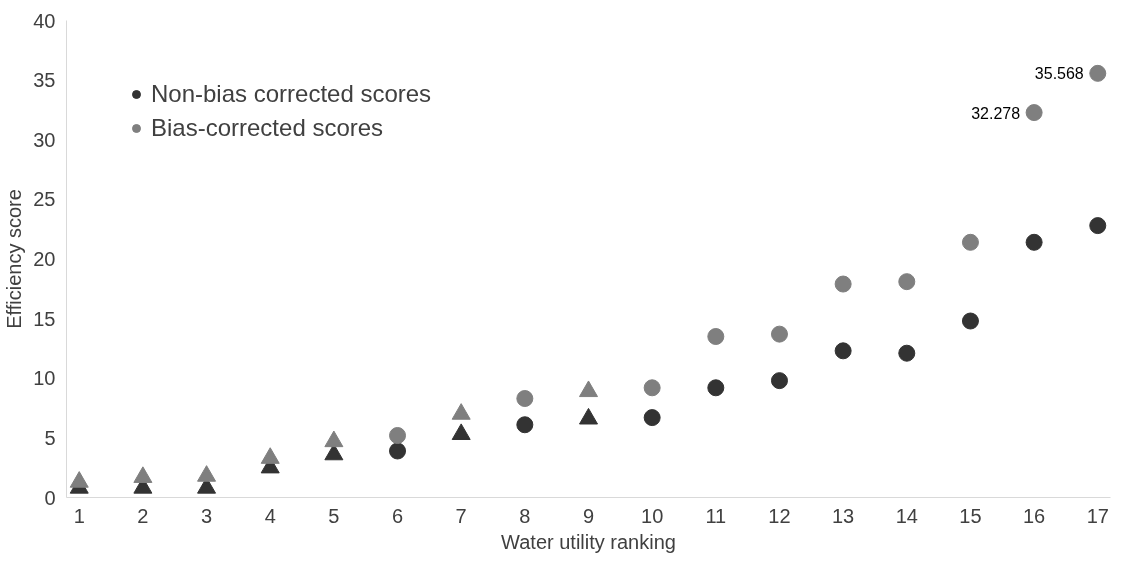 This screenshot has width=1145, height=562. I want to click on data-label: 35.568, so click(1059, 74).